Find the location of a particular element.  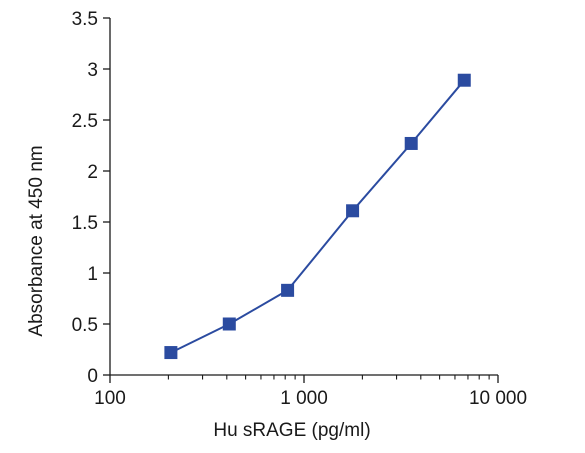

y-axis-title: Absorbance at 450 nm is located at coordinates (36, 240).